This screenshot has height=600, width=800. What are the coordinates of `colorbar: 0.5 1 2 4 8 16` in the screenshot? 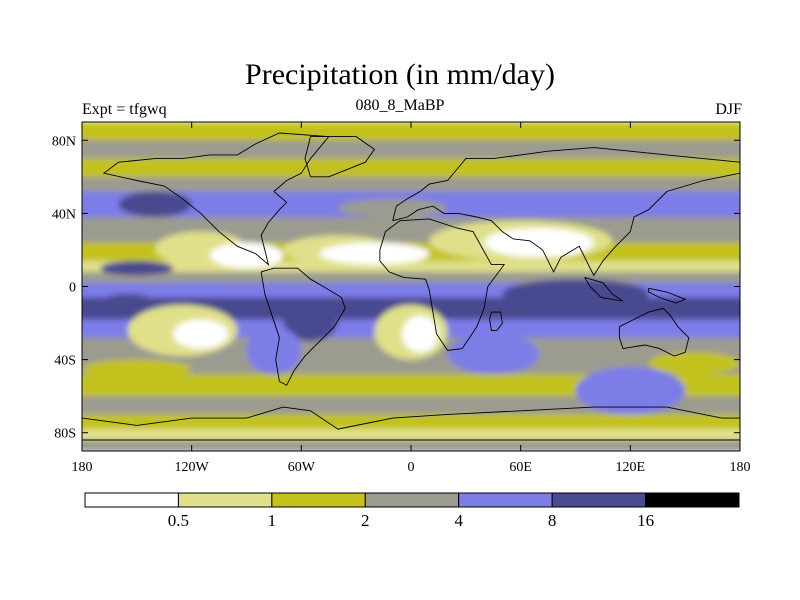 It's located at (412, 511).